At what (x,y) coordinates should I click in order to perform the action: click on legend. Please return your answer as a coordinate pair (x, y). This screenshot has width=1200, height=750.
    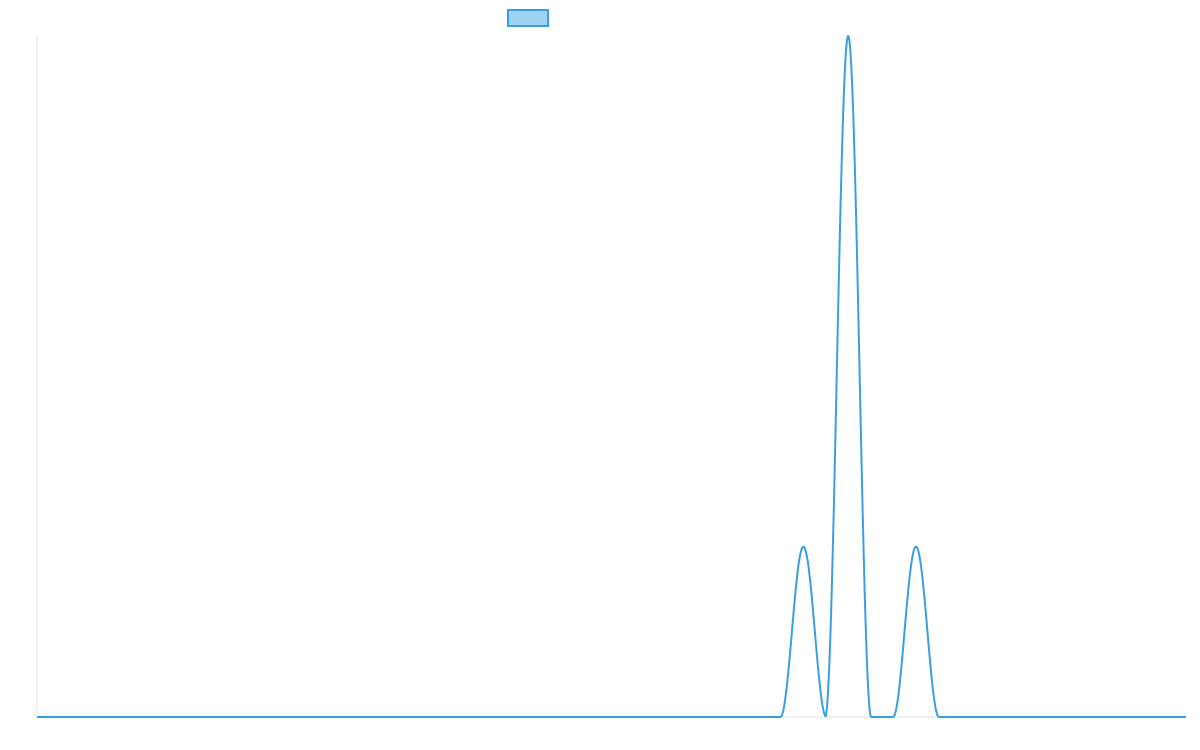
    Looking at the image, I should click on (528, 18).